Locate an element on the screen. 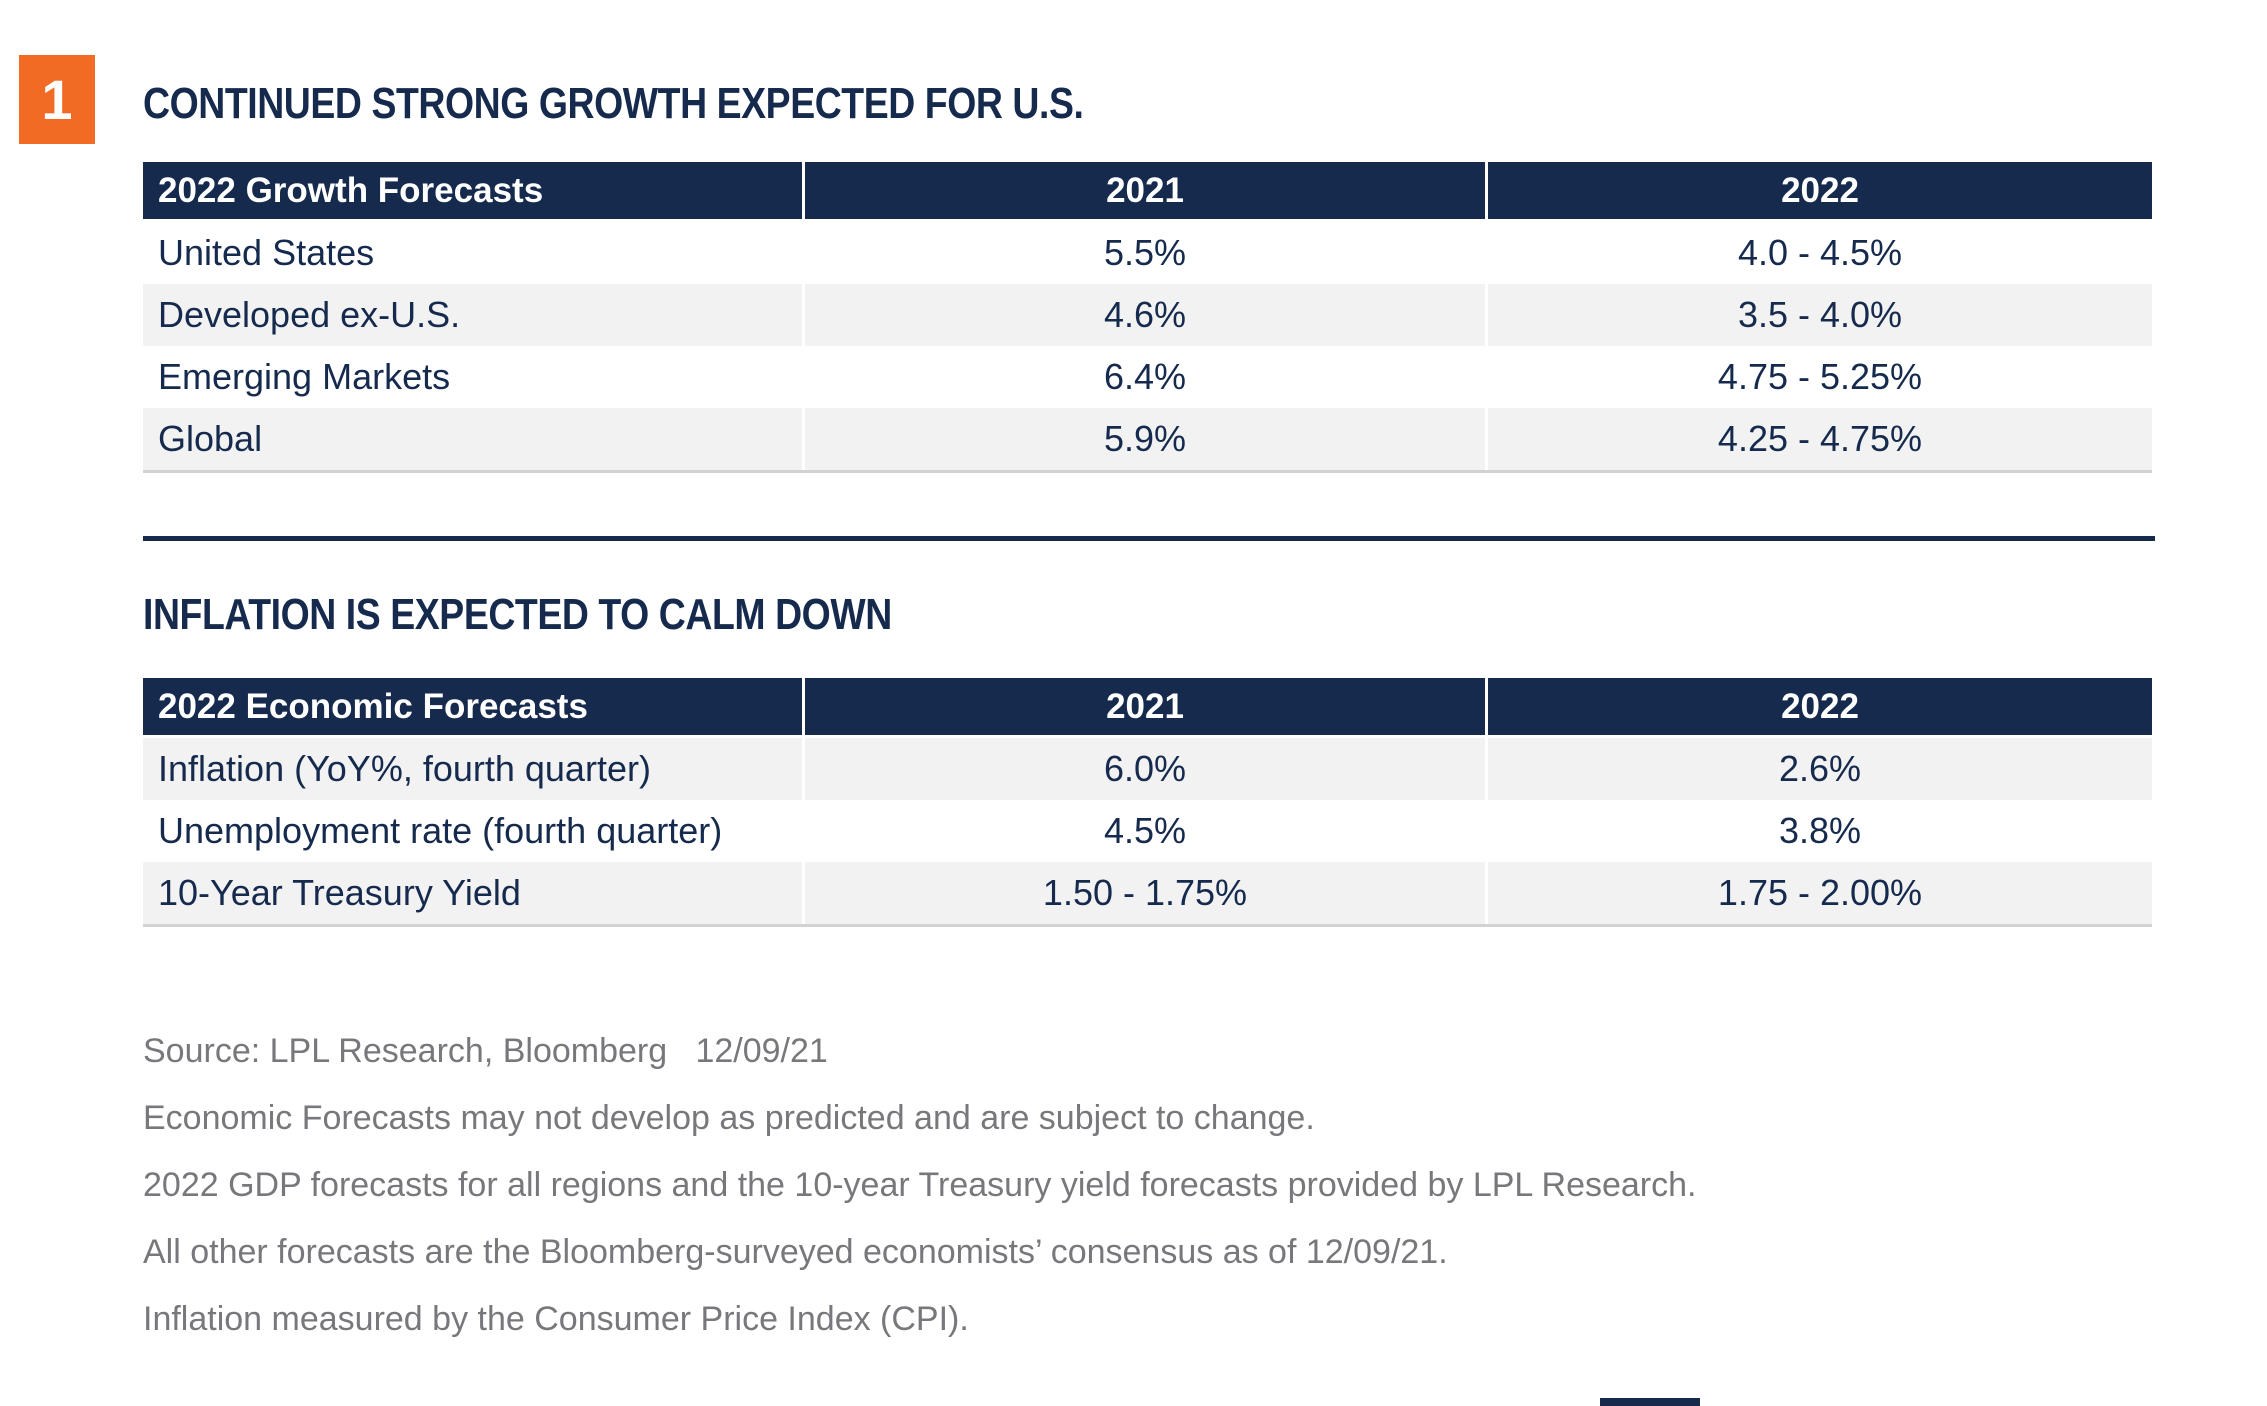 This screenshot has height=1406, width=2267. row-label-cell: Emerging Markets is located at coordinates (474, 377).